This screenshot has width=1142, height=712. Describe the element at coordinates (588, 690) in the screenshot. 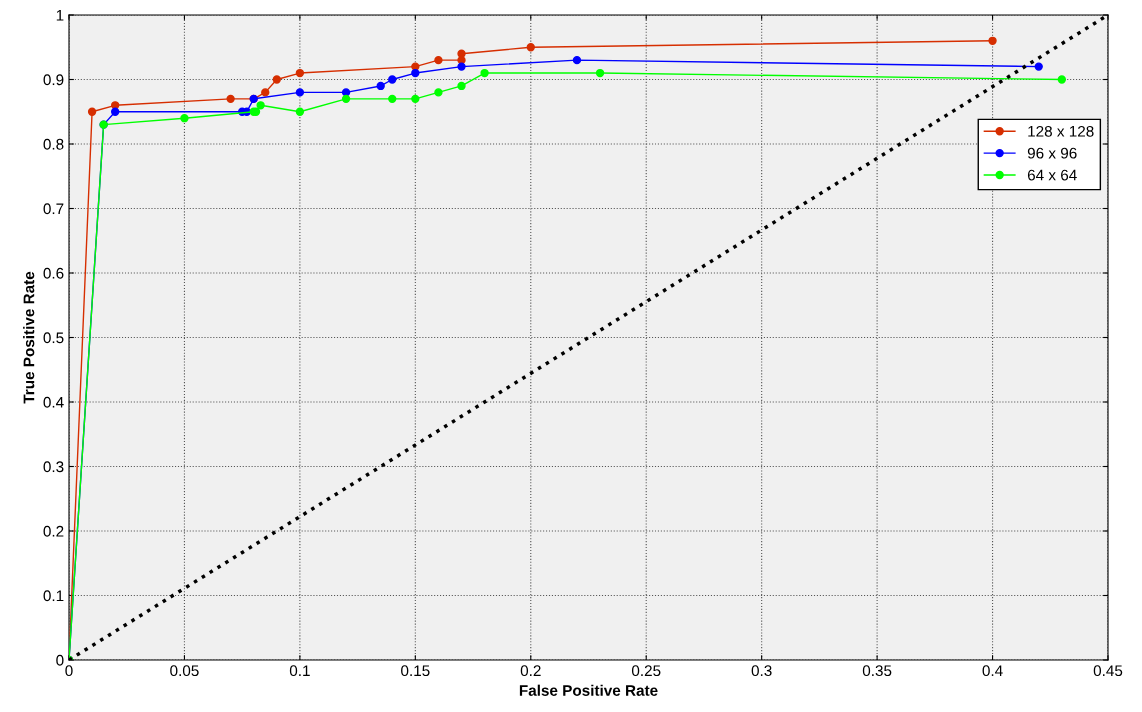

I see `x-axis-title: False Positive Rate` at that location.